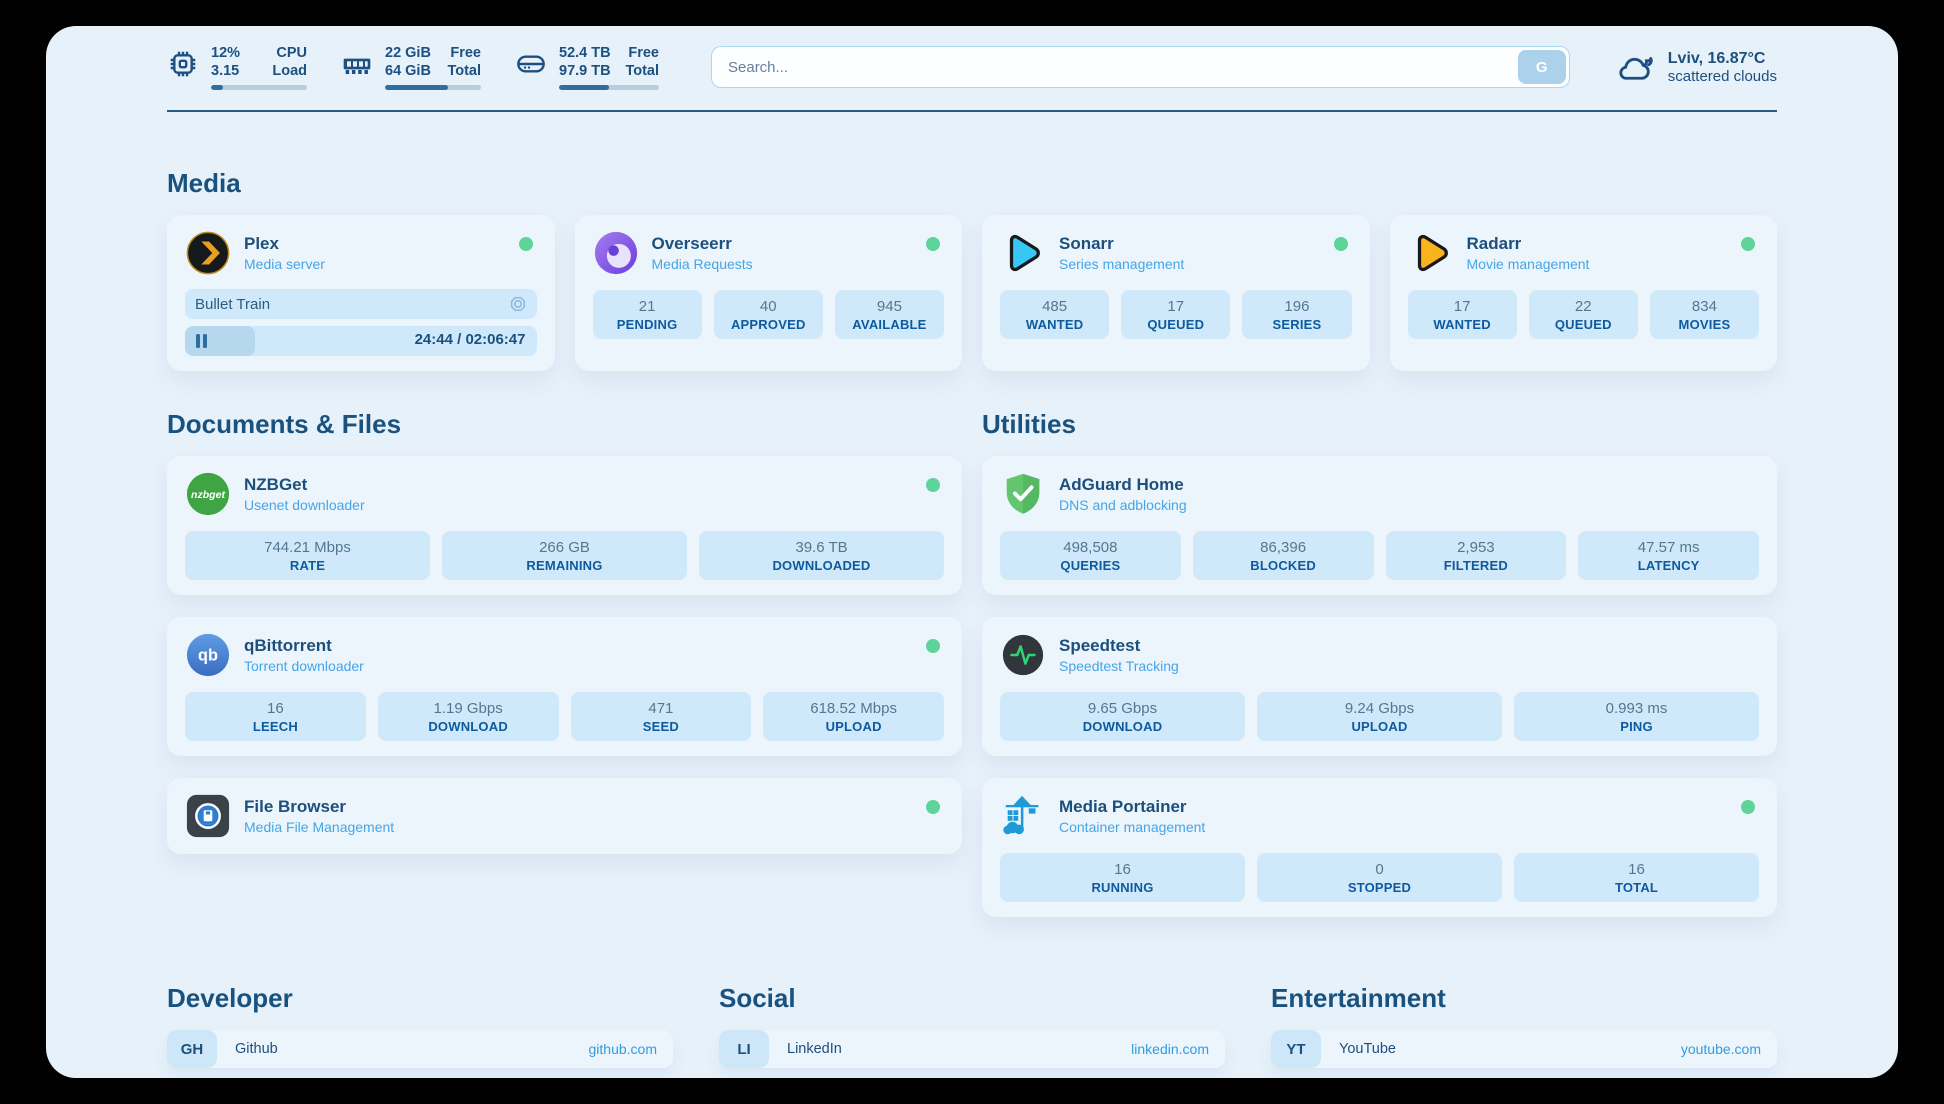 This screenshot has height=1104, width=1944. What do you see at coordinates (261, 243) in the screenshot?
I see `app-title: Plex` at bounding box center [261, 243].